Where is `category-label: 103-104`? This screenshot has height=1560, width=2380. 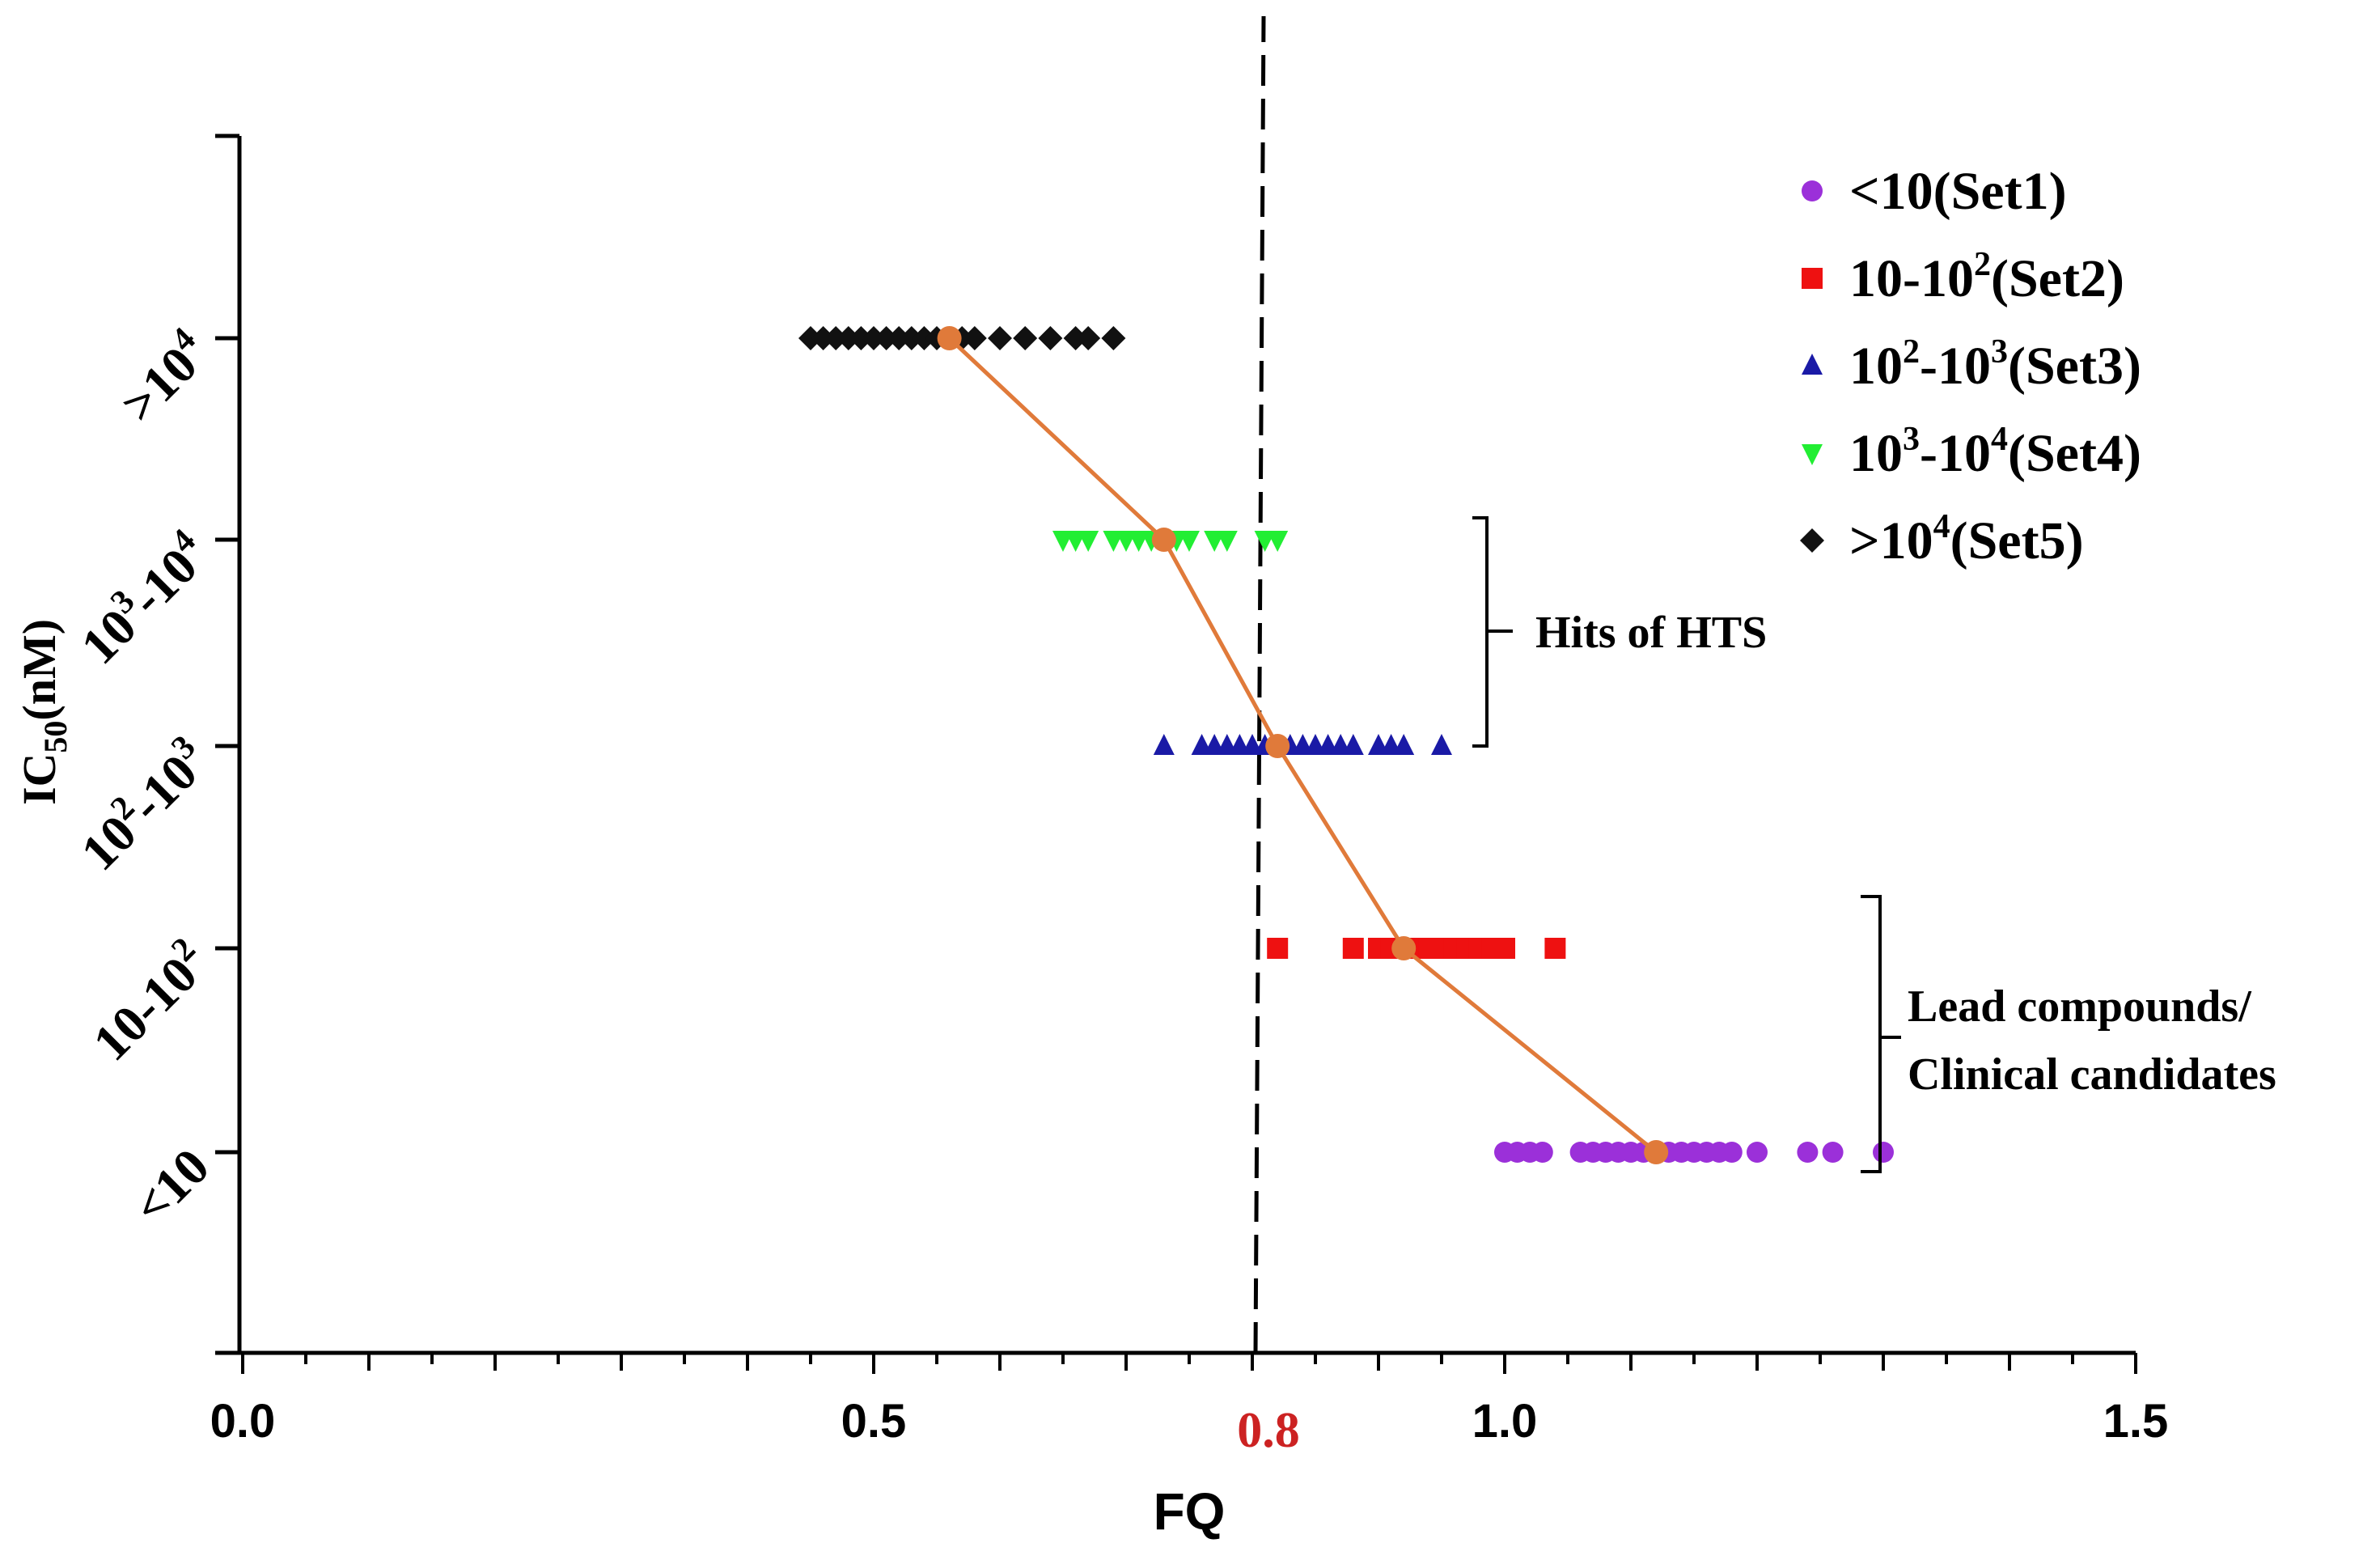 category-label: 103-104 is located at coordinates (143, 598).